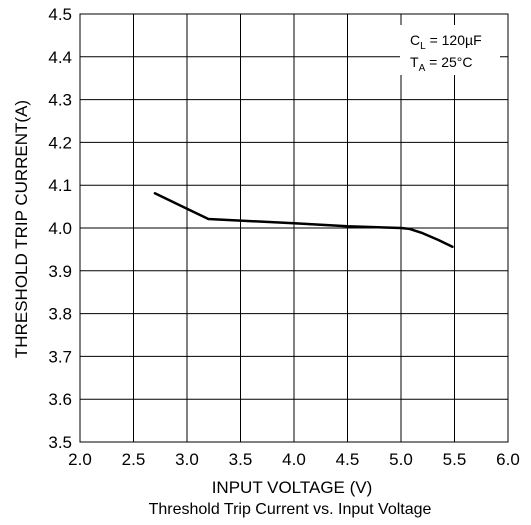 This screenshot has height=525, width=531. I want to click on y-tick-label: 3.7, so click(60, 356).